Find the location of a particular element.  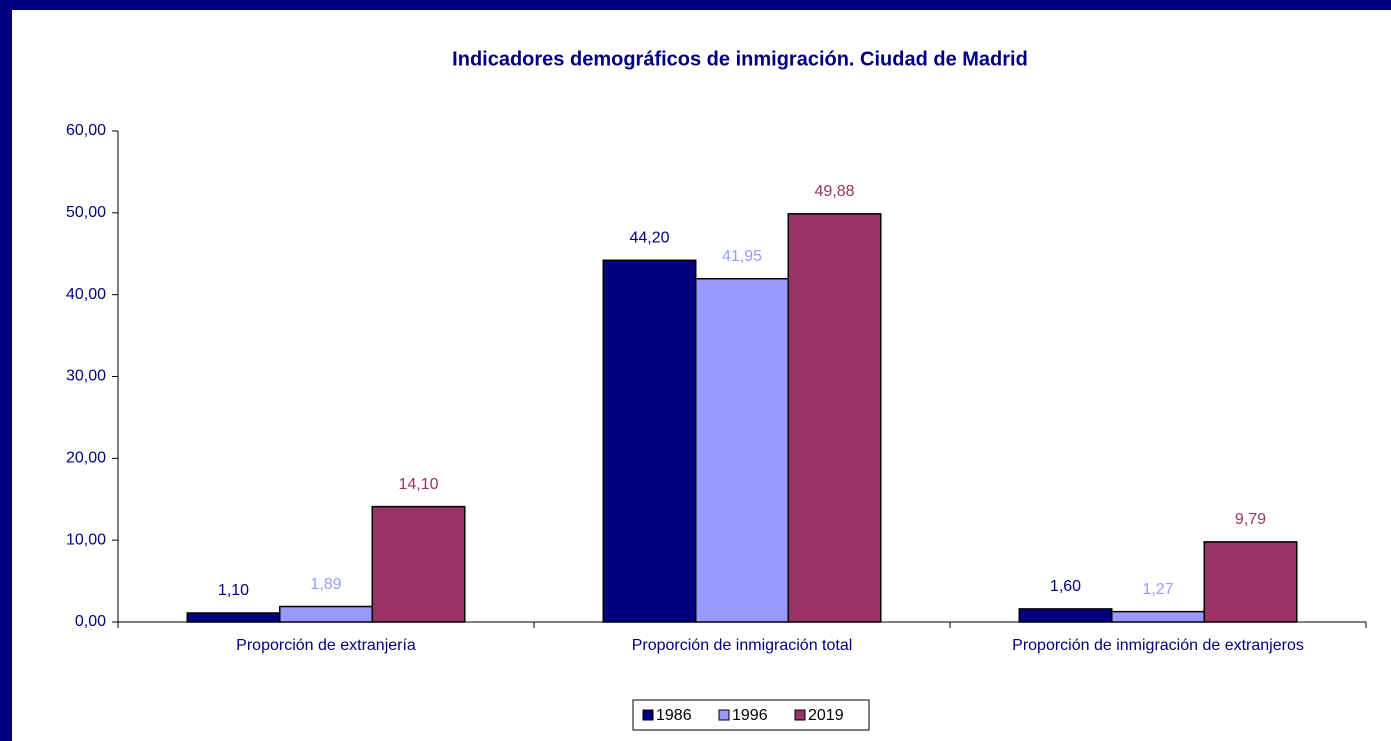

value-label: 1,10 is located at coordinates (233, 590).